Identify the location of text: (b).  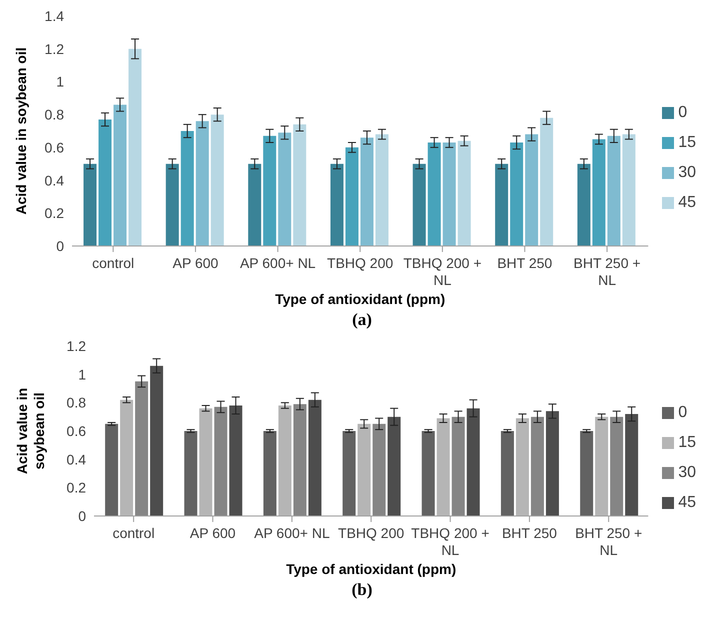
(362, 590).